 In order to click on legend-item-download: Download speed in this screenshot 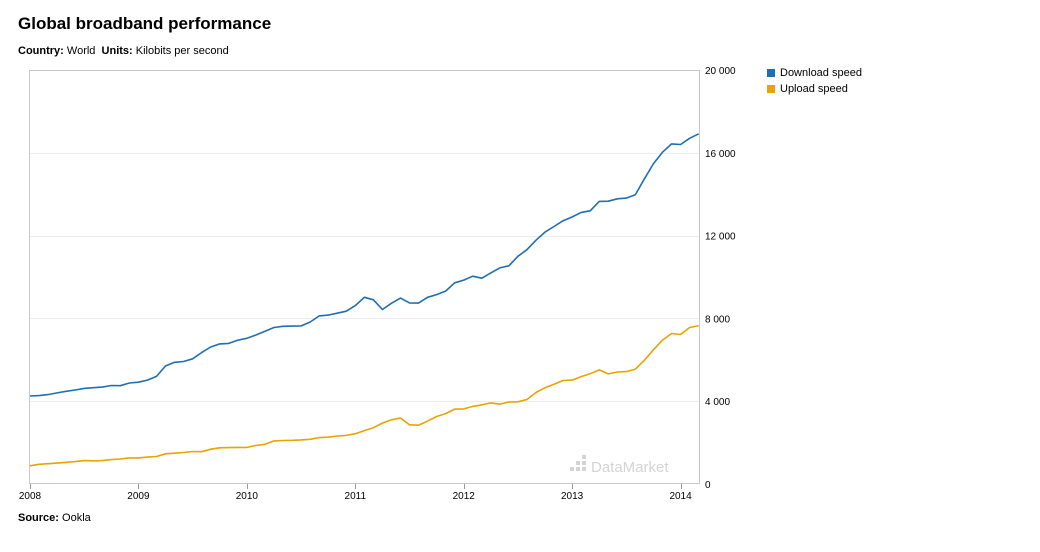, I will do `click(814, 73)`.